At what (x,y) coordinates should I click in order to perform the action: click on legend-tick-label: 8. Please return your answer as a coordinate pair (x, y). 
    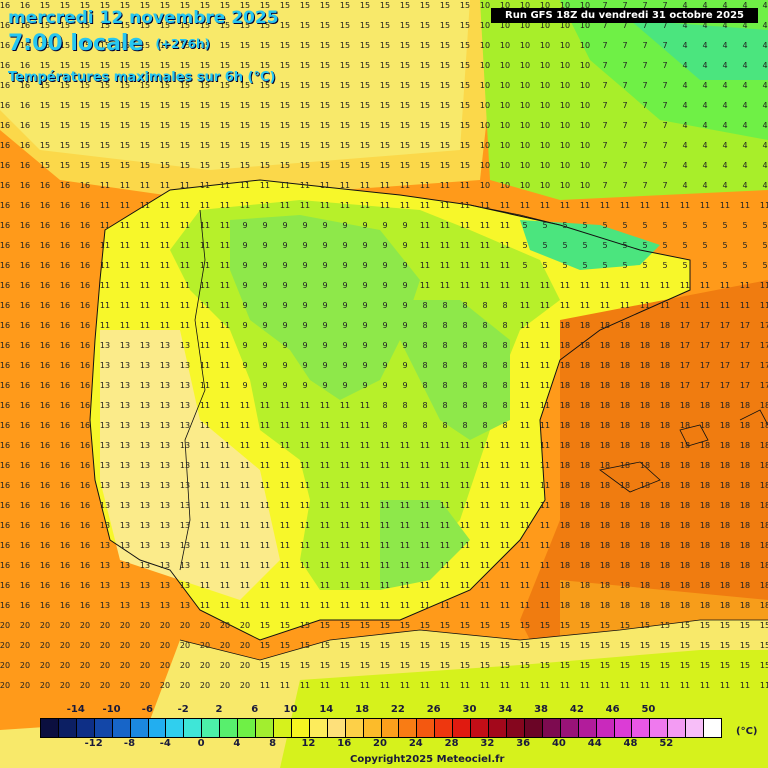
    Looking at the image, I should click on (273, 743).